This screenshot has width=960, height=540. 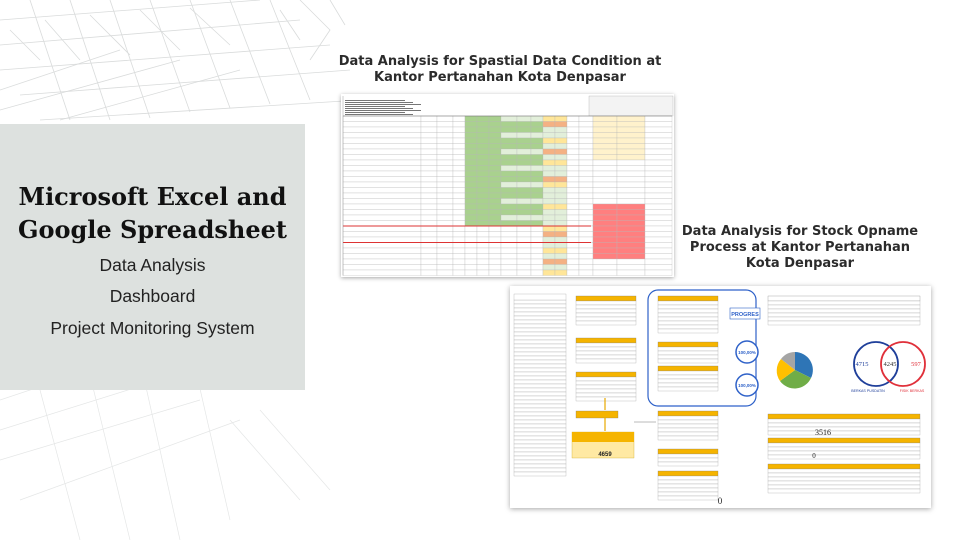 What do you see at coordinates (605, 455) in the screenshot?
I see `big-number-3: 4659` at bounding box center [605, 455].